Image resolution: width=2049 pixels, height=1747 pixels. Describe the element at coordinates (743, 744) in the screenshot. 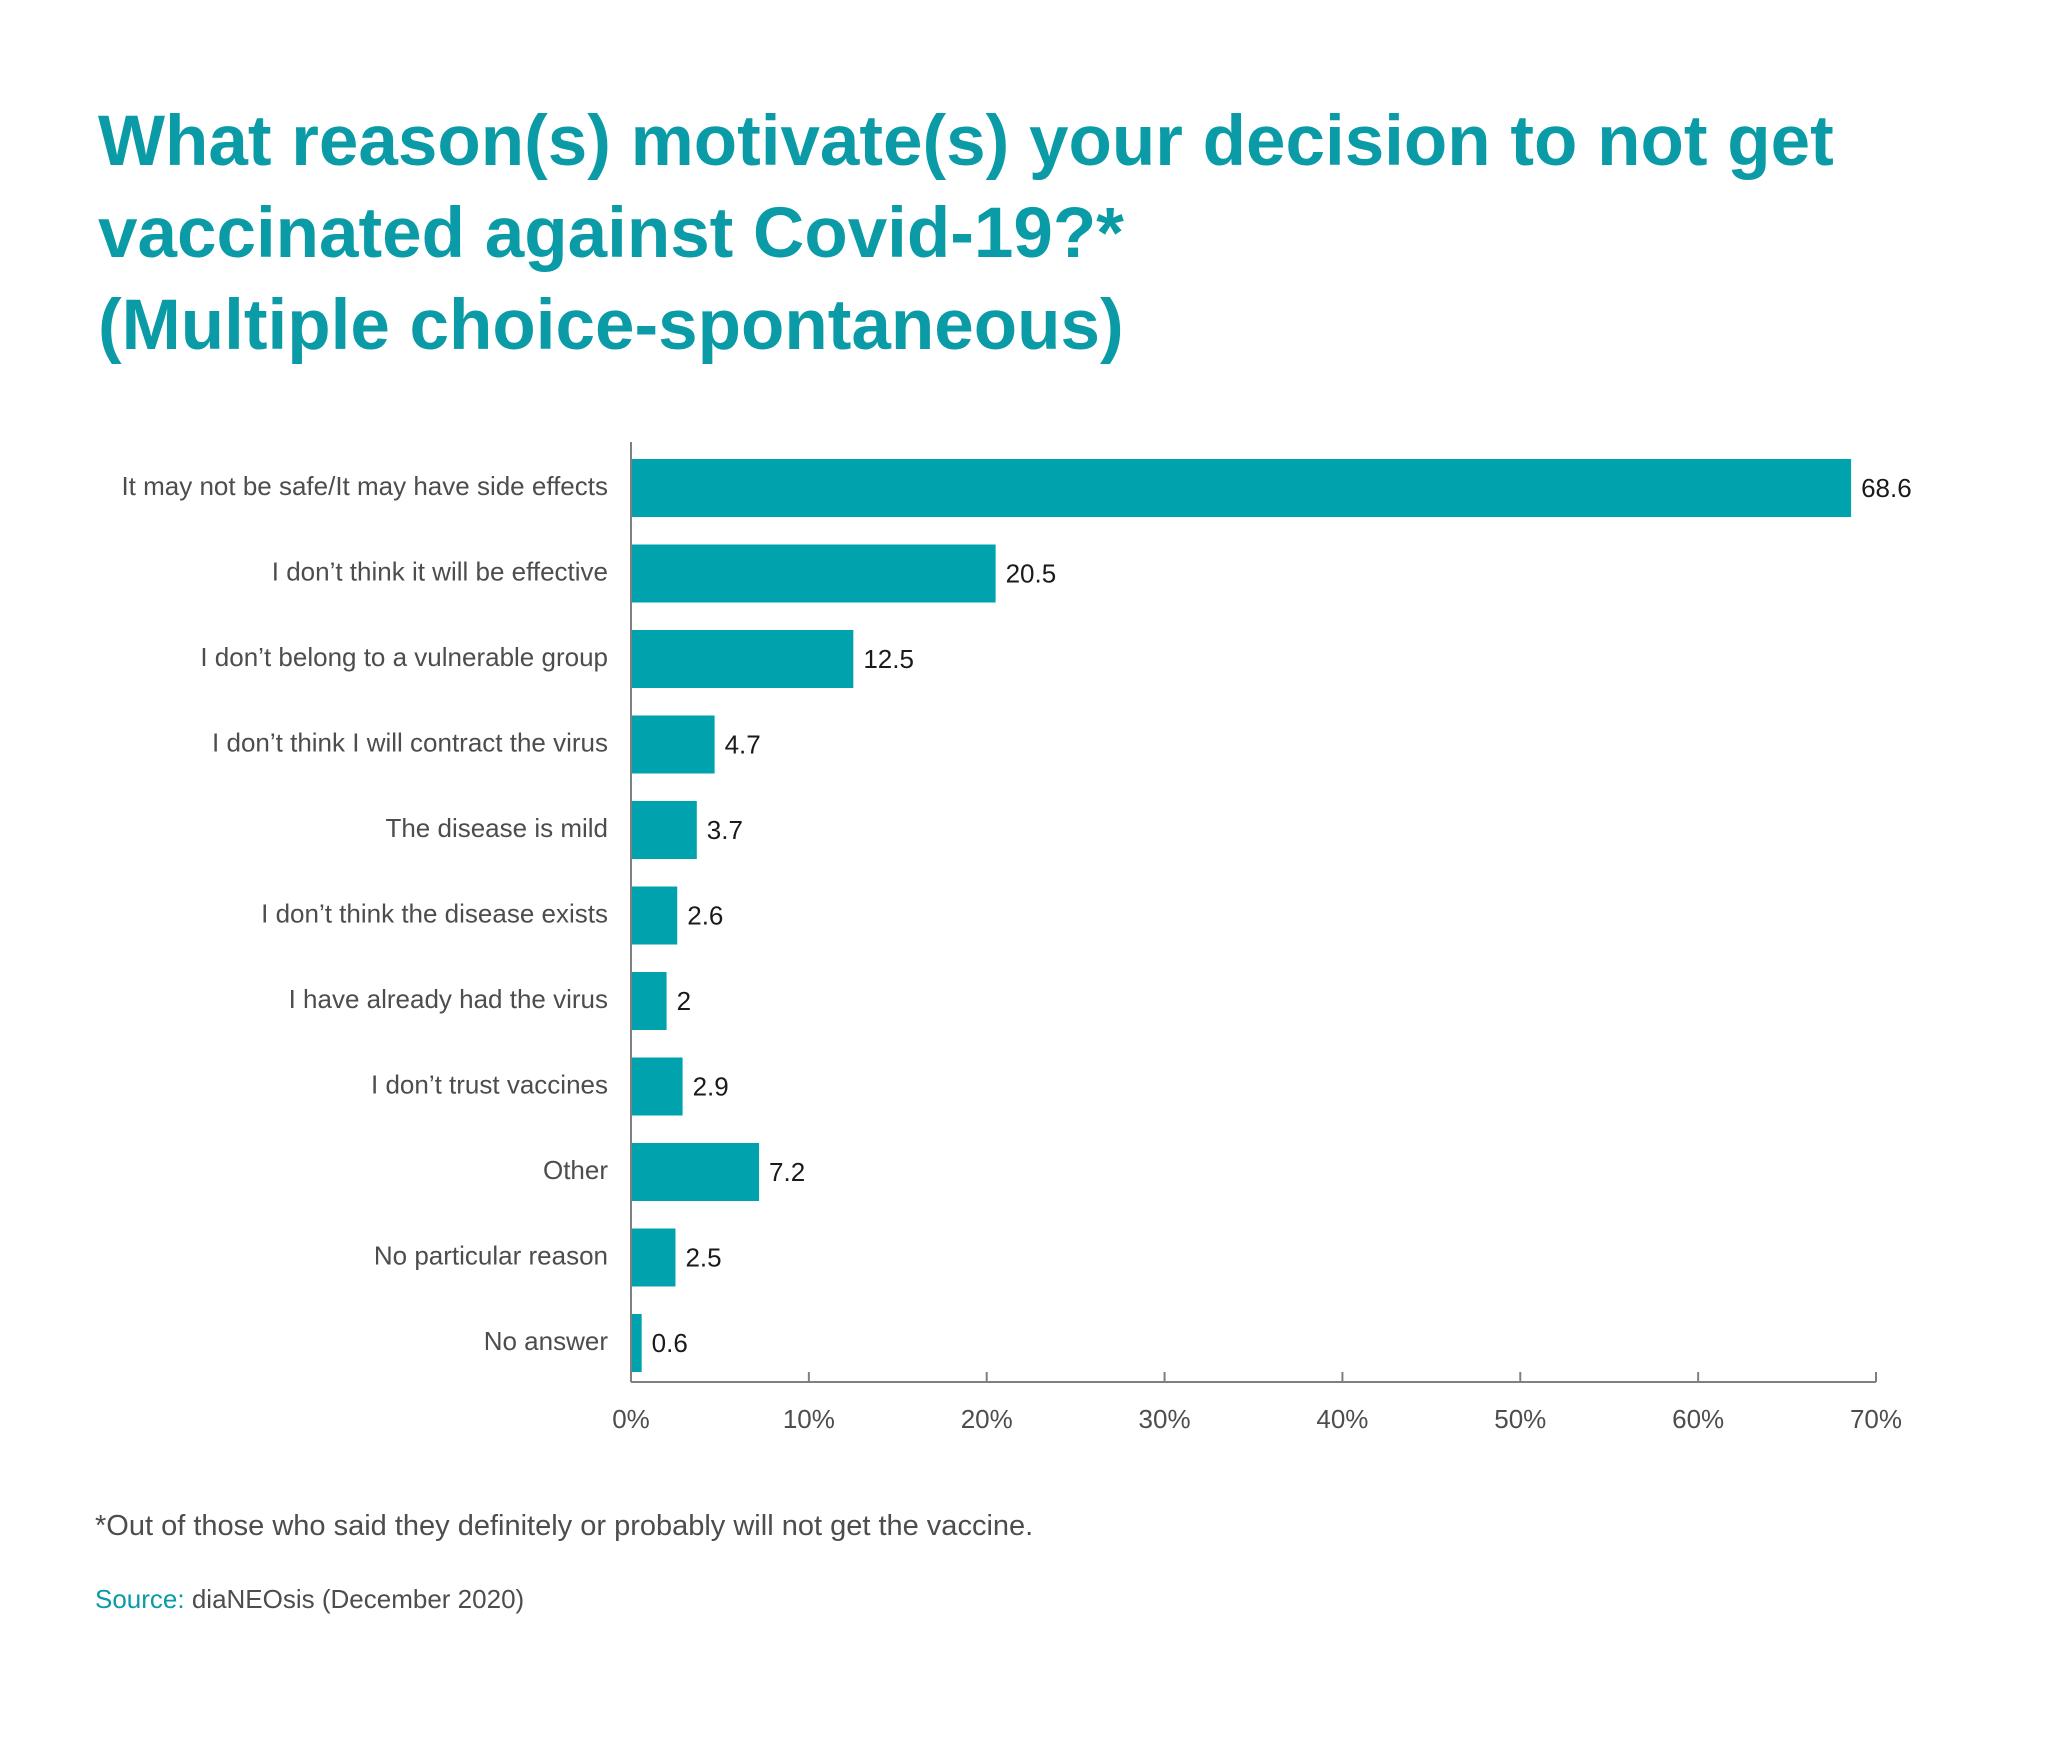

I see `value-label: 4.7` at that location.